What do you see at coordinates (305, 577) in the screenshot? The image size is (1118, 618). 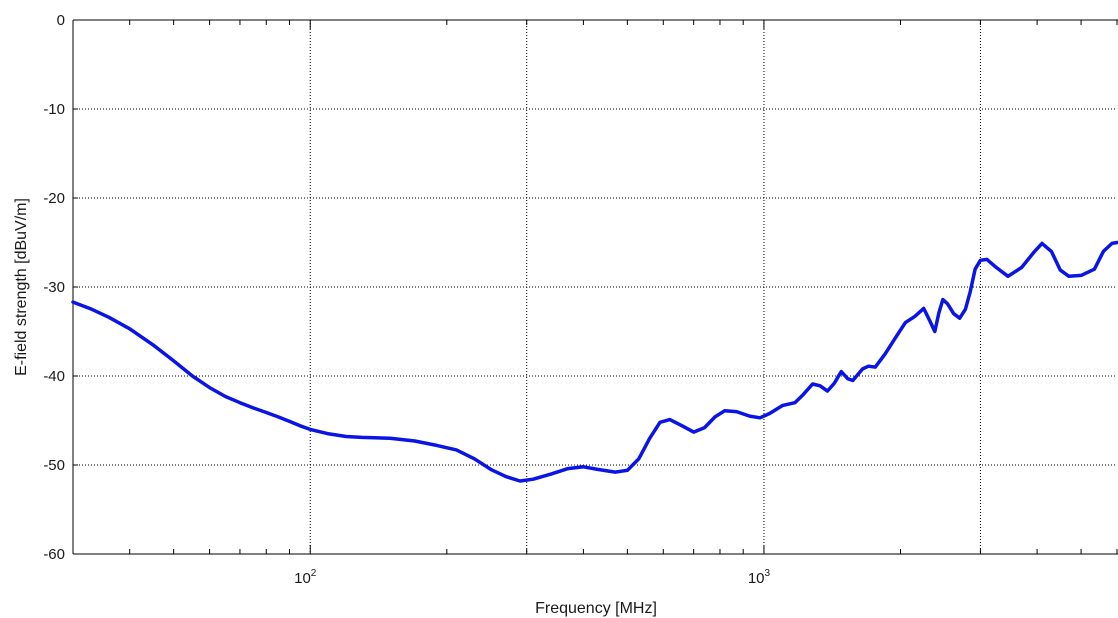 I see `x-tick-label: 10²` at bounding box center [305, 577].